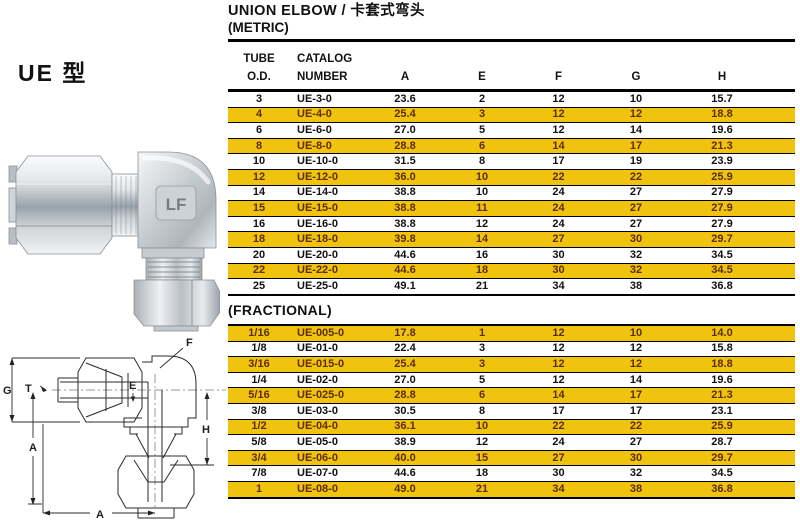 The width and height of the screenshot is (800, 528). Describe the element at coordinates (33, 448) in the screenshot. I see `drawing-label-a-side: A` at that location.